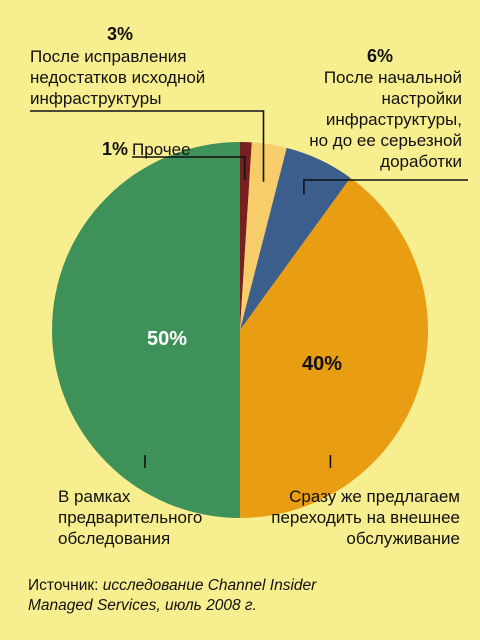 The width and height of the screenshot is (480, 640). I want to click on label-preliminary-line: обследования, so click(114, 538).